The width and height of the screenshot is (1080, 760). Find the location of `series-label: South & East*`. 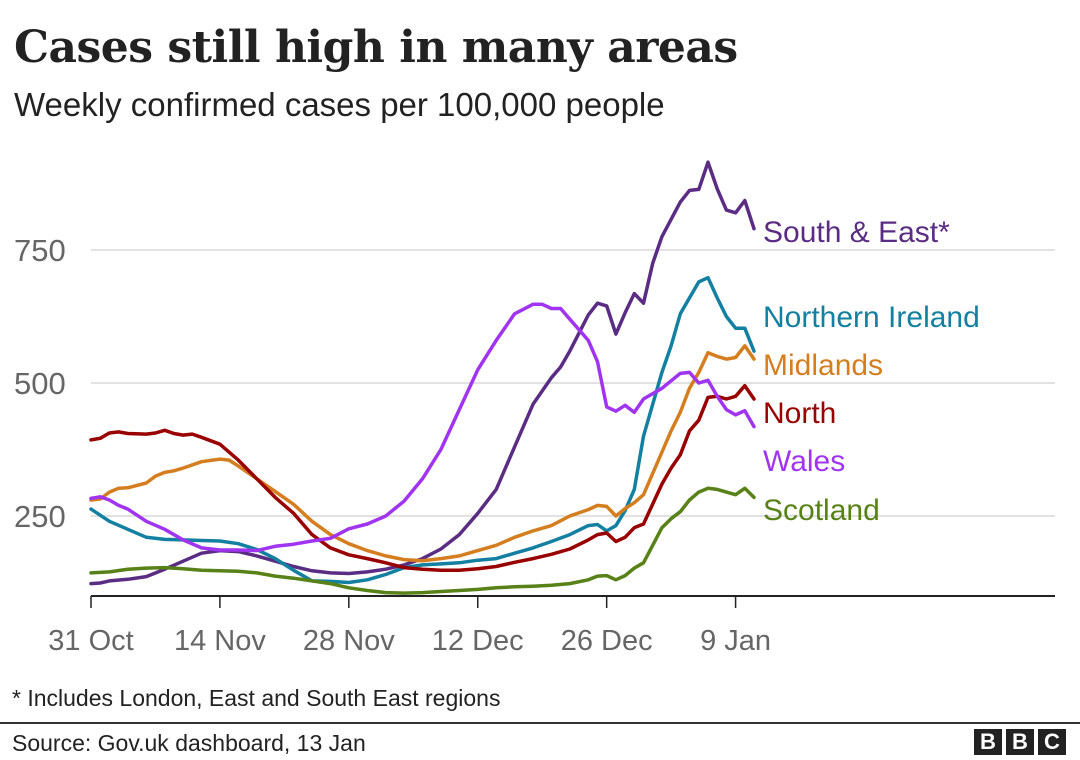

series-label: South & East* is located at coordinates (856, 232).